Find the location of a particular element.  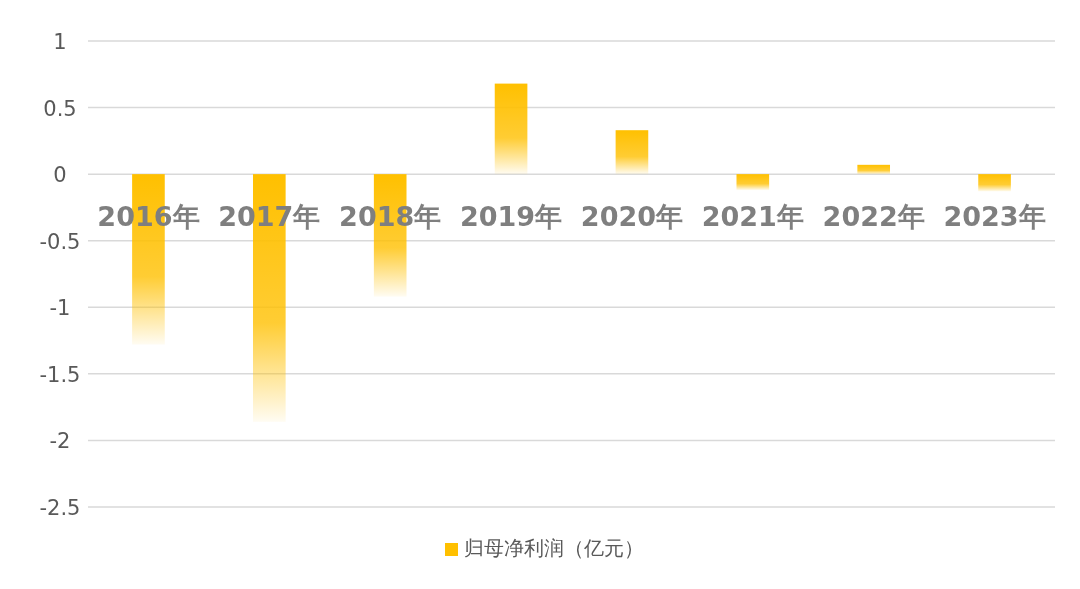

x-tick-label: 2020年 is located at coordinates (632, 217).